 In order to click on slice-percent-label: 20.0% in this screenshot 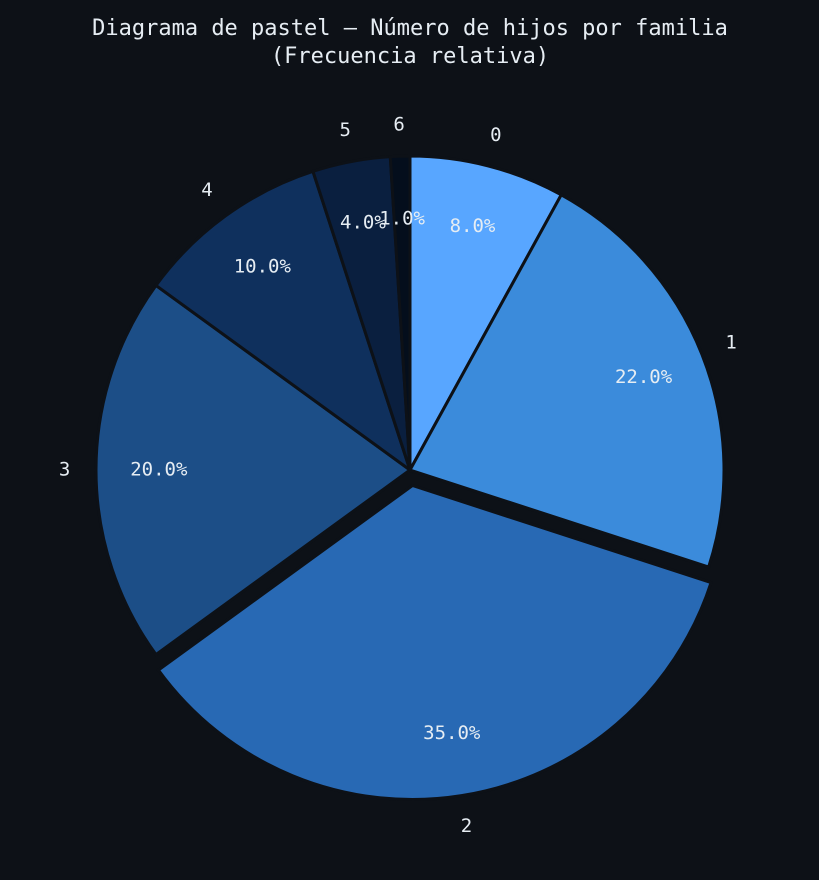, I will do `click(159, 470)`.